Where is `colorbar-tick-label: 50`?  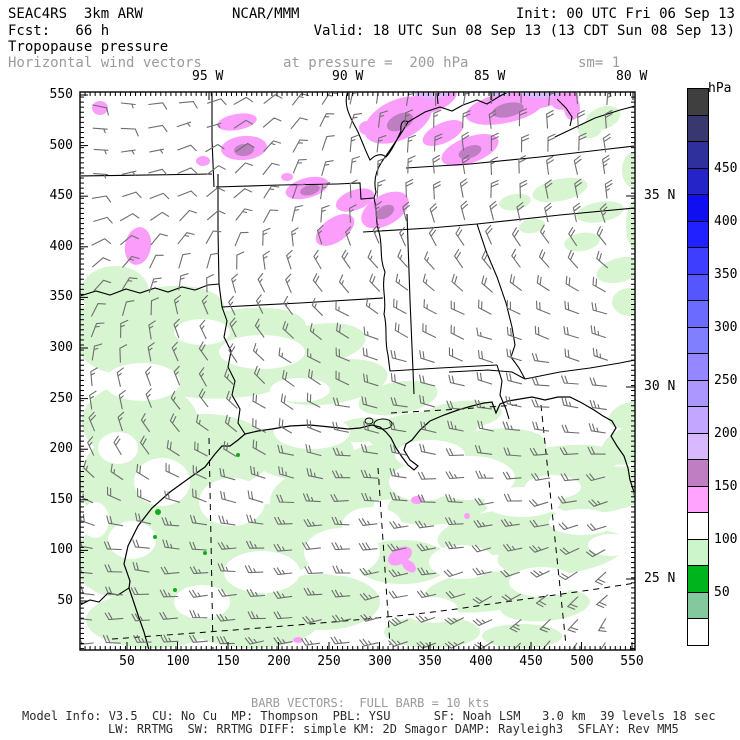
colorbar-tick-label: 50 is located at coordinates (722, 592).